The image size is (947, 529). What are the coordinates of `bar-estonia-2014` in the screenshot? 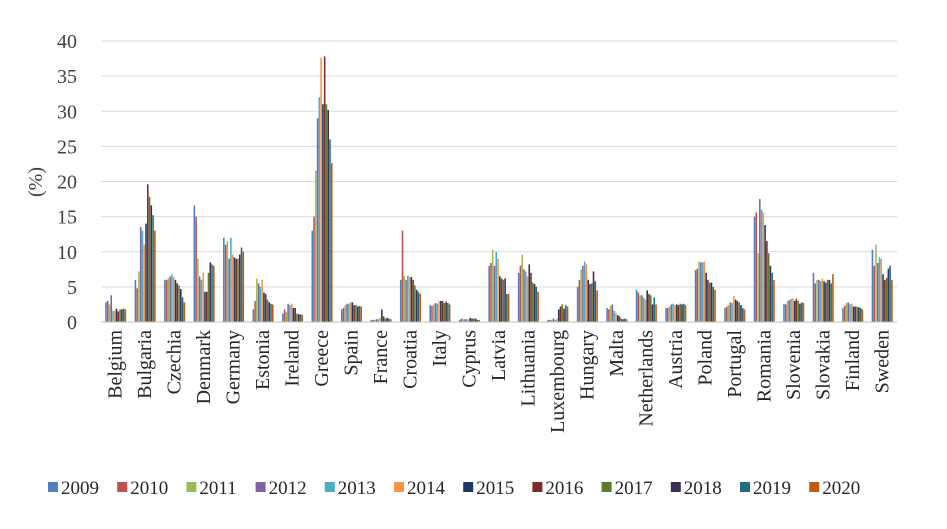 It's located at (262, 300).